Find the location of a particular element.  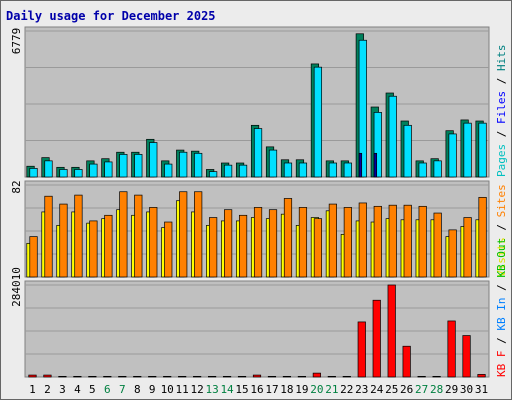

legend-hits: Hits is located at coordinates (501, 58).